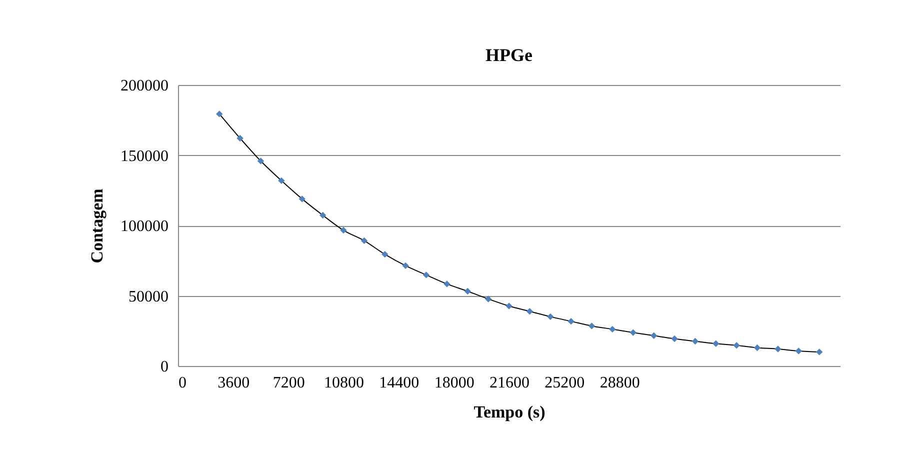 The height and width of the screenshot is (459, 901). What do you see at coordinates (509, 55) in the screenshot?
I see `chart-title: HPGe` at bounding box center [509, 55].